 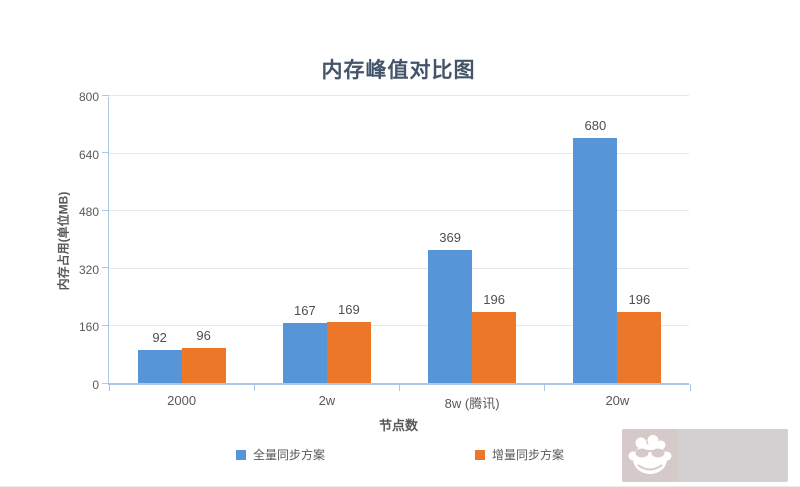 What do you see at coordinates (203, 365) in the screenshot?
I see `bar-series2-2000` at bounding box center [203, 365].